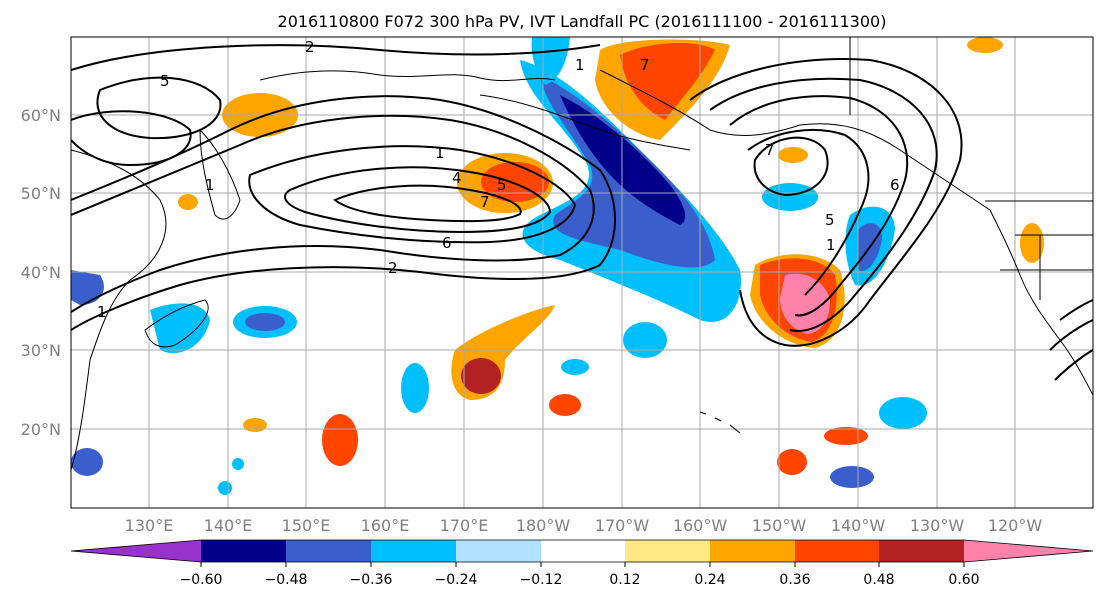 The image size is (1105, 601). Describe the element at coordinates (336, 57) in the screenshot. I see `contour-2-north` at that location.